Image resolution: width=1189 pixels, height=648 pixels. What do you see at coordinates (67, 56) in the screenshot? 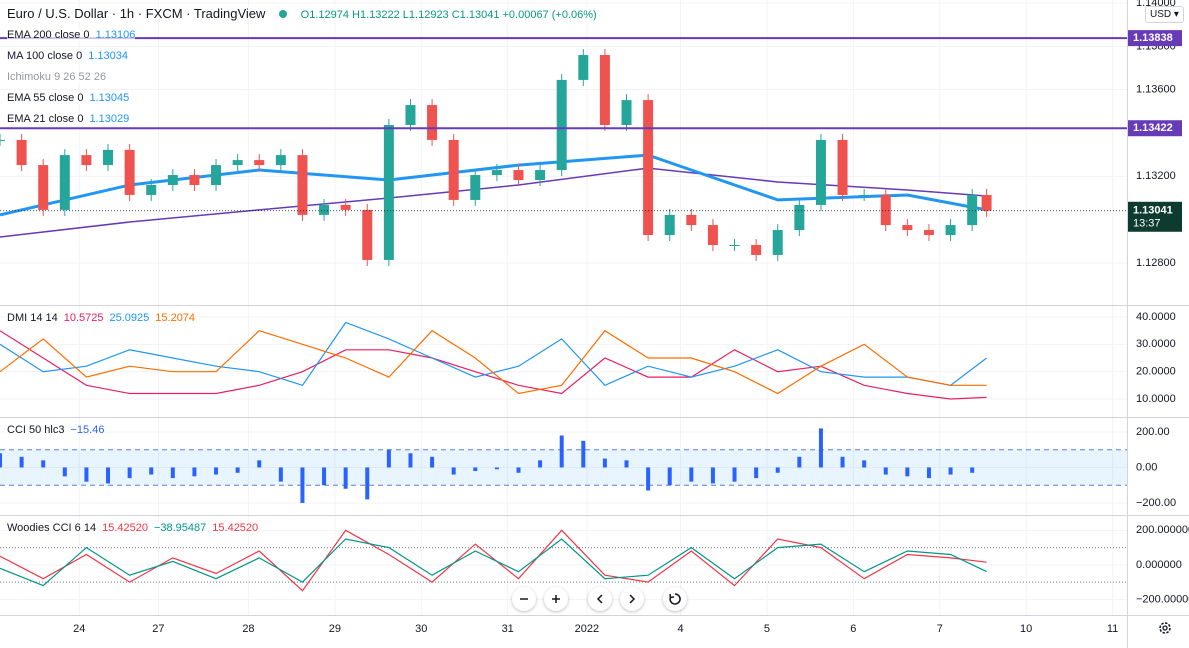
I see `indicator-legend: MA 100 close 0 1.13034` at bounding box center [67, 56].